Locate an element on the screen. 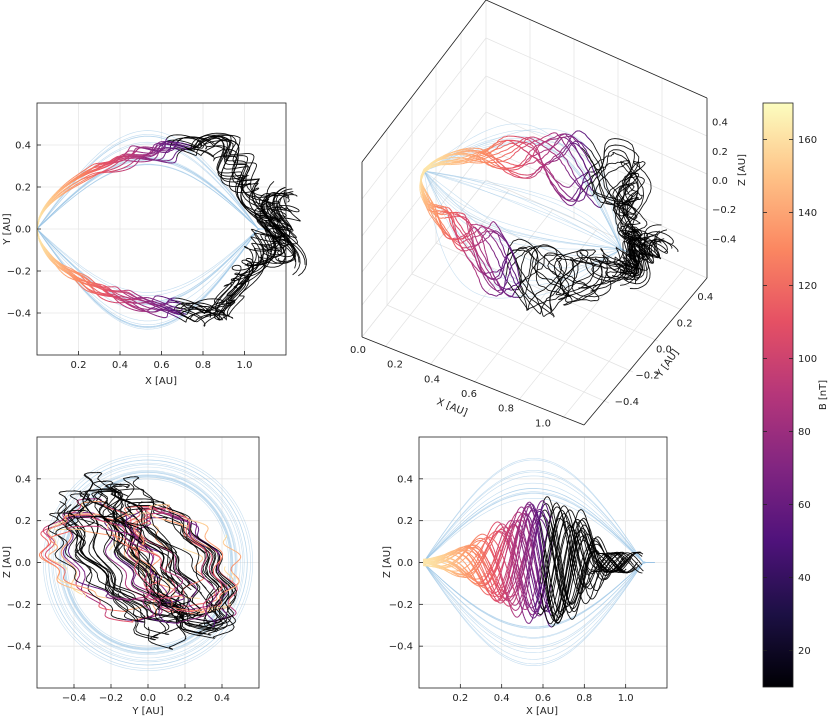 Image resolution: width=830 pixels, height=717 pixels. envelope-line is located at coordinates (153, 185).